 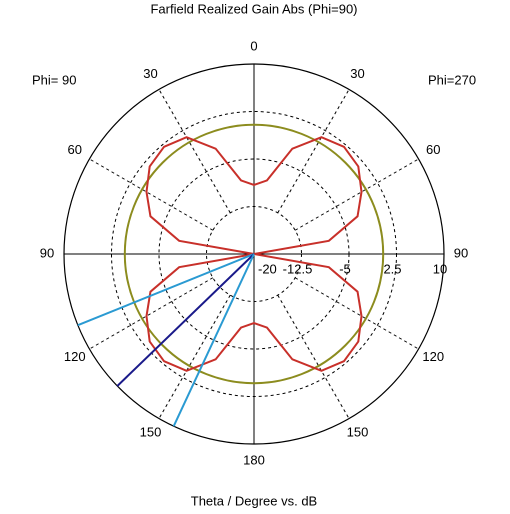 I want to click on chart-title: Farfield Realized Gain Abs (Phi=90), so click(x=253, y=8).